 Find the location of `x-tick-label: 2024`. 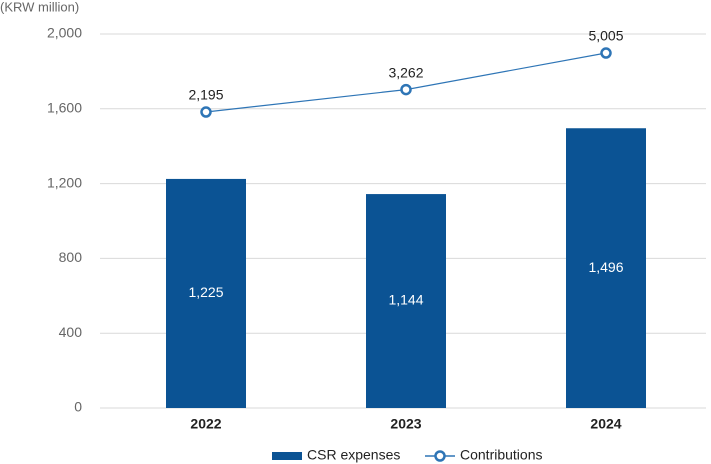

x-tick-label: 2024 is located at coordinates (605, 424).